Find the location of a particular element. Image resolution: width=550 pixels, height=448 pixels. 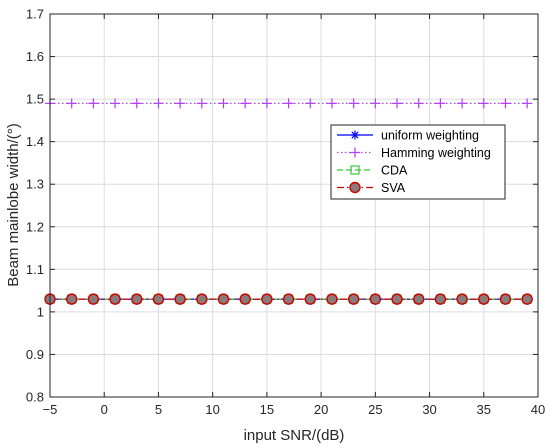

y-tick-label: 1.7 is located at coordinates (35, 14).